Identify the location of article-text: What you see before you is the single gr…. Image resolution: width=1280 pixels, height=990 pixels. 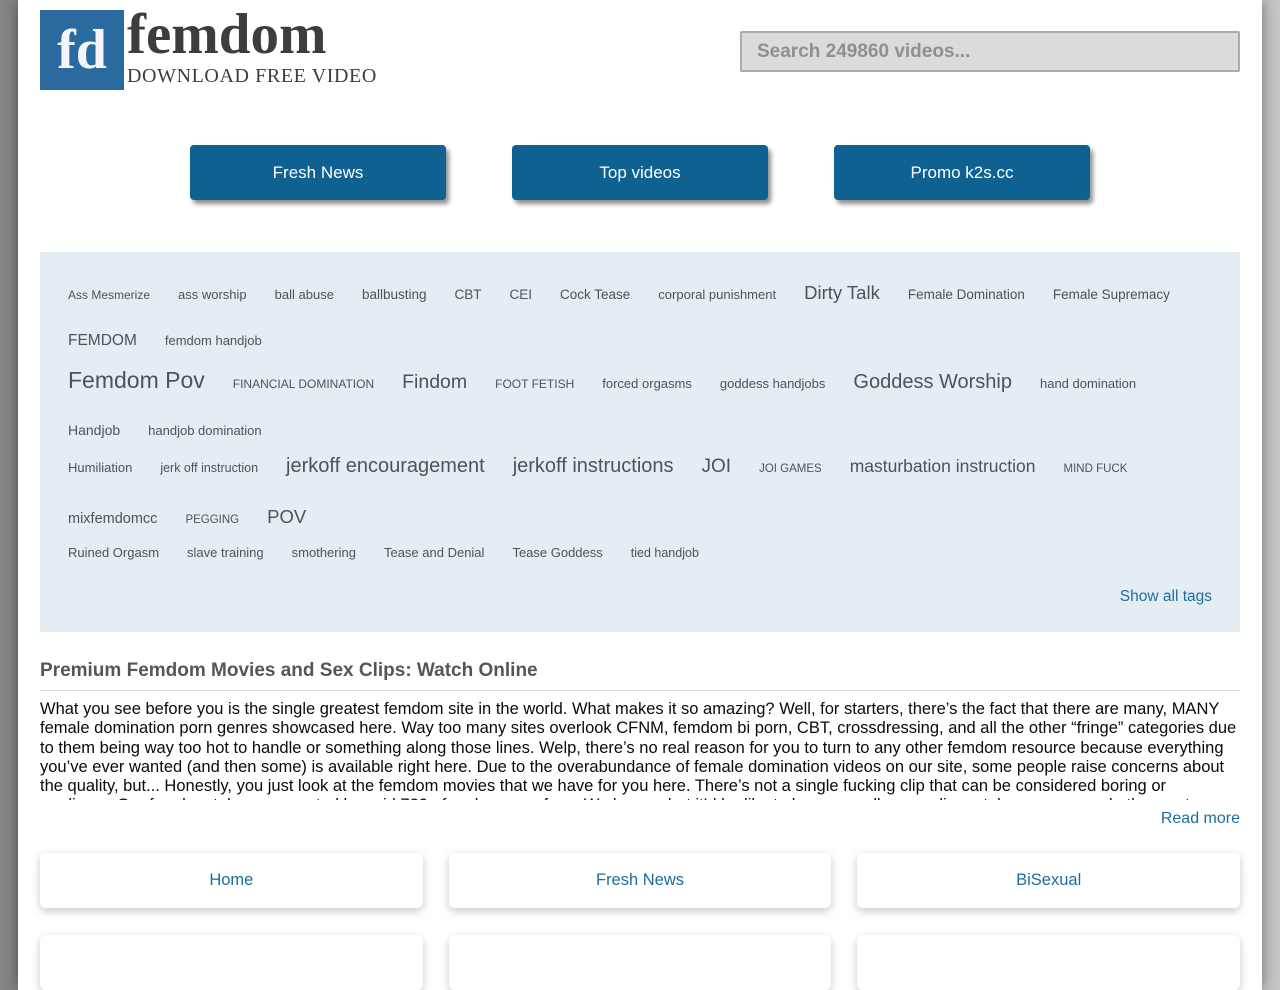
(638, 750).